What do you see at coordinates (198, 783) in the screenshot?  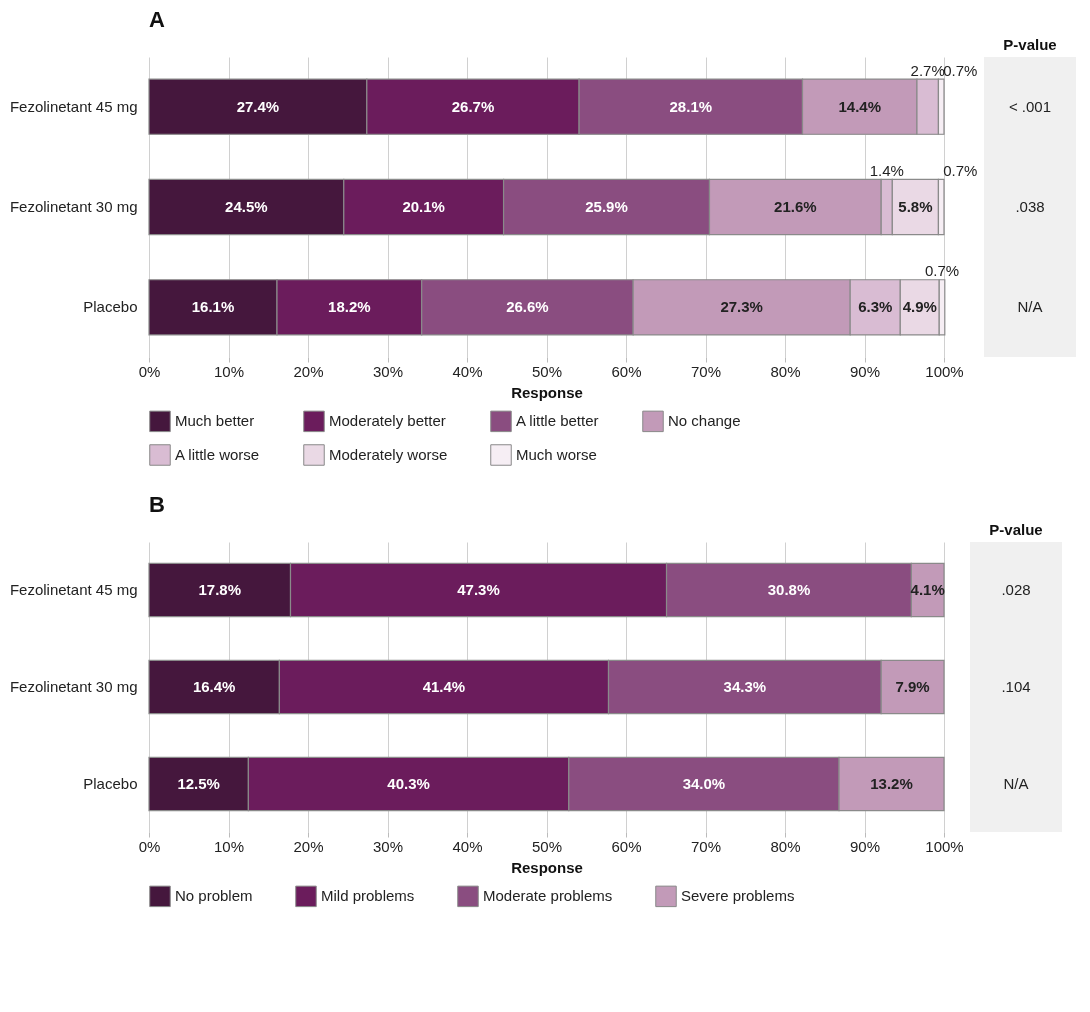 I see `data-label: 12.5%` at bounding box center [198, 783].